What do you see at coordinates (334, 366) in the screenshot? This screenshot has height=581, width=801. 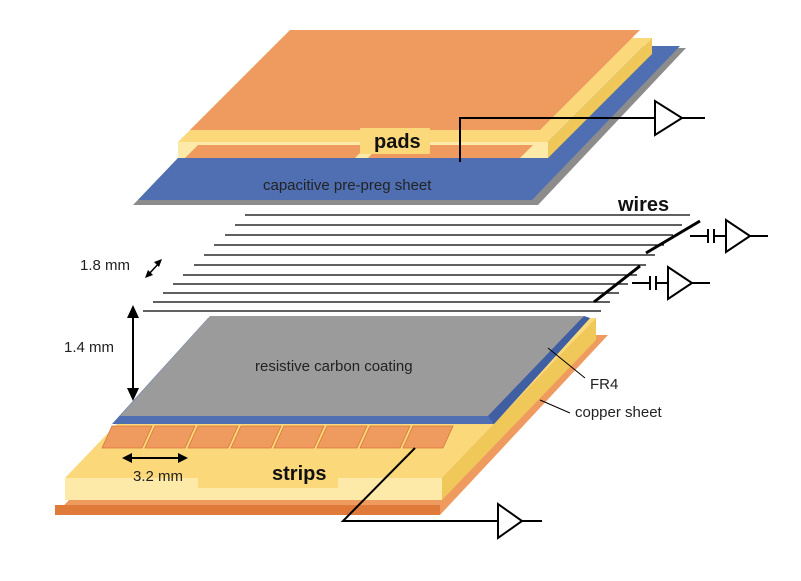 I see `coating-label: resistive carbon coating` at bounding box center [334, 366].